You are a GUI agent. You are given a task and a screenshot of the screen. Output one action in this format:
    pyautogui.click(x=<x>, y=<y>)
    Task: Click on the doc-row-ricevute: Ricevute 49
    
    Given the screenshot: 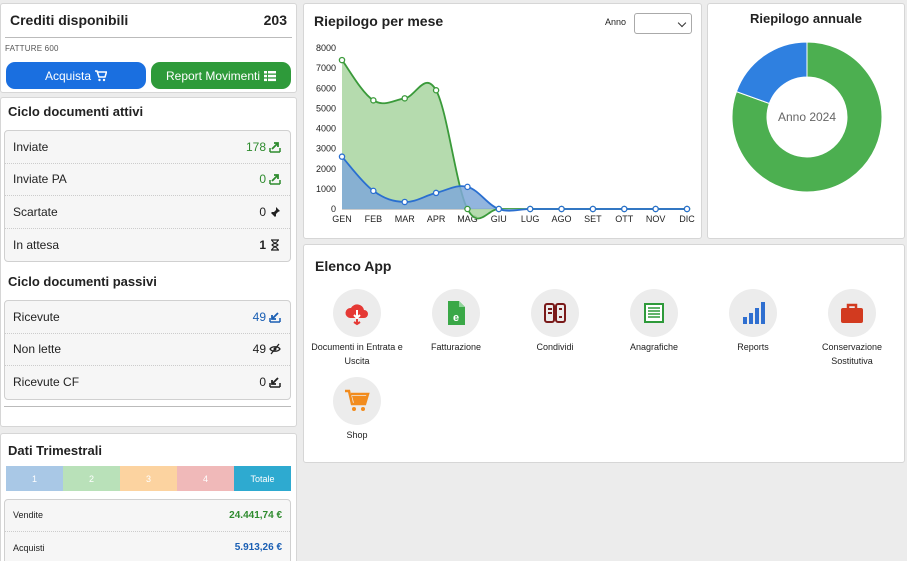 What is the action you would take?
    pyautogui.click(x=147, y=317)
    